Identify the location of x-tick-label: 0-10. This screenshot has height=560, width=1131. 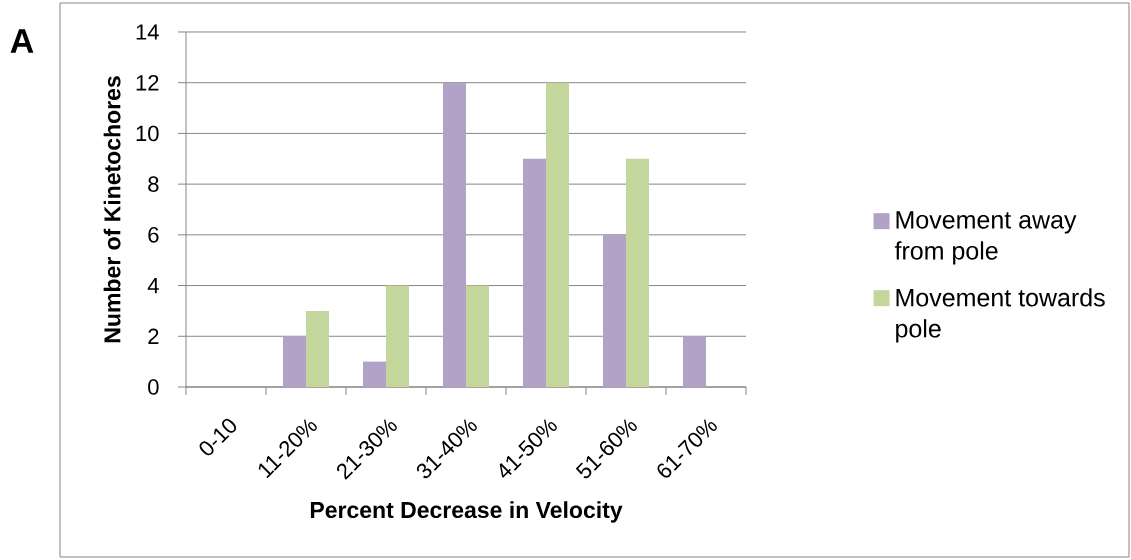
(218, 437).